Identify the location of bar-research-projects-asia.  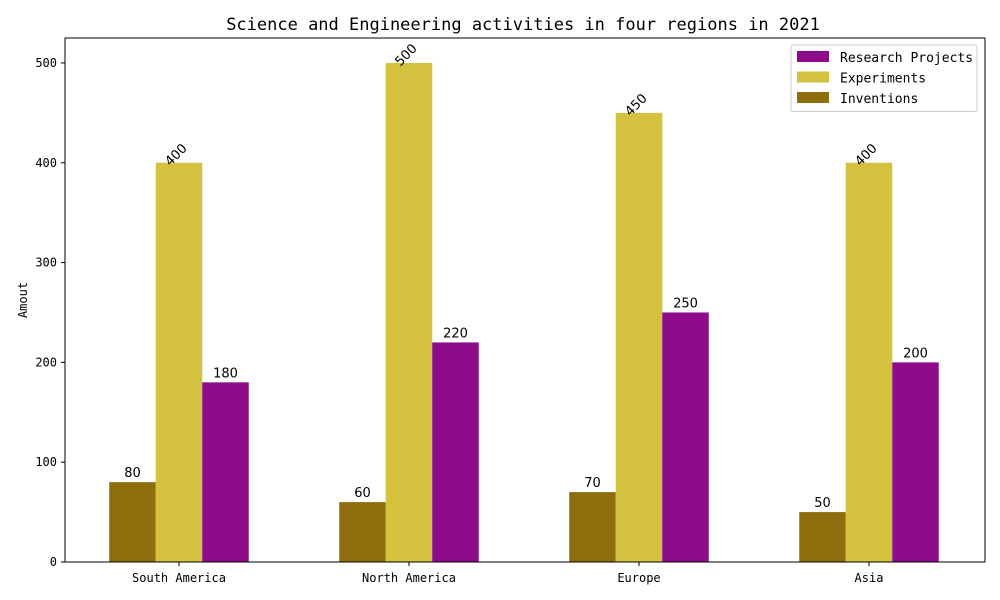
(915, 462).